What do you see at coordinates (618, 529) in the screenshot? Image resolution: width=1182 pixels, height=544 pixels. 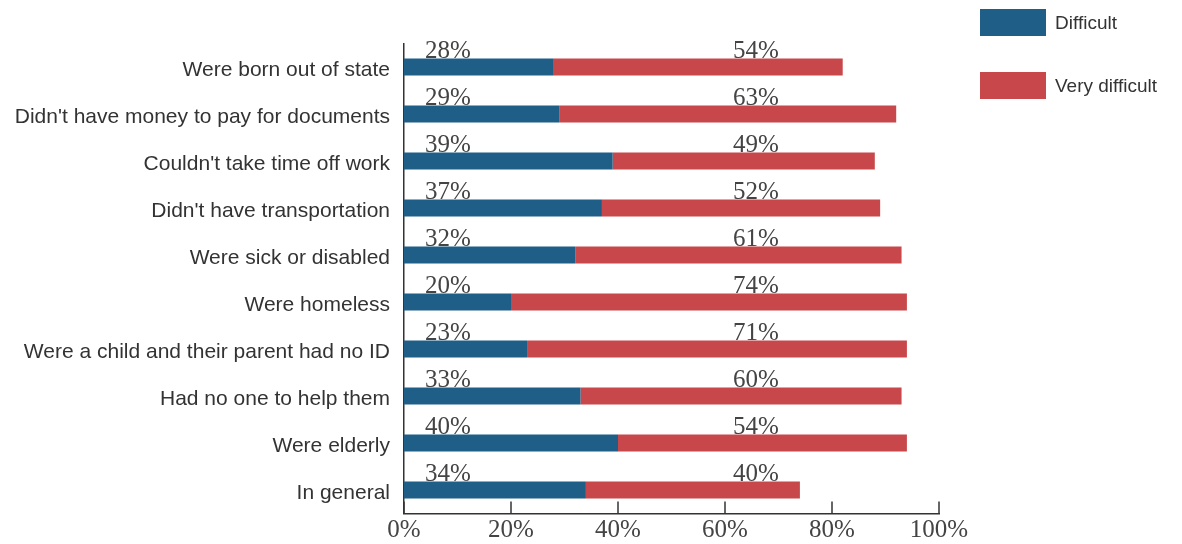 I see `x-tick-label: 40%` at bounding box center [618, 529].